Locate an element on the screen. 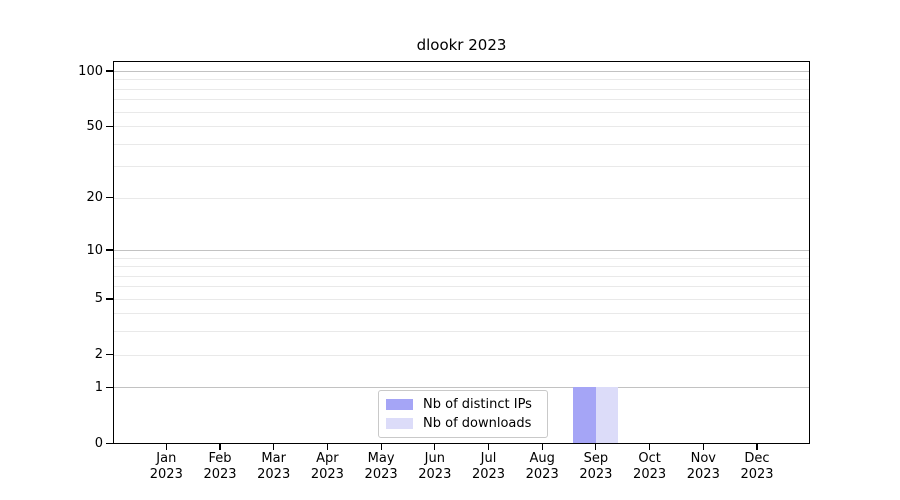 This screenshot has width=900, height=500. bar-downloads-sep is located at coordinates (606, 415).